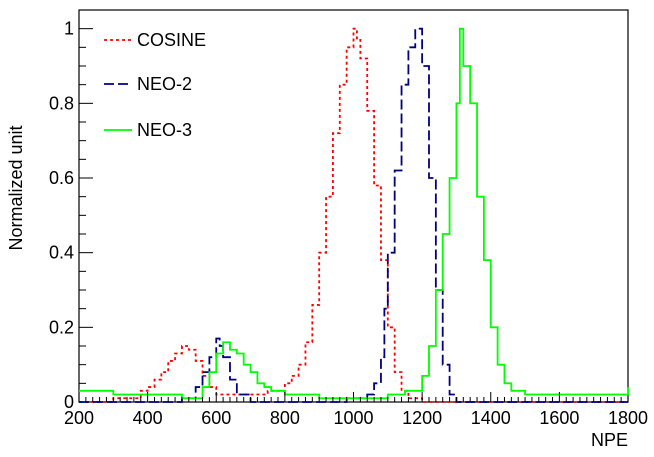 The height and width of the screenshot is (457, 654). Describe the element at coordinates (69, 29) in the screenshot. I see `y-tick-label: 1` at that location.